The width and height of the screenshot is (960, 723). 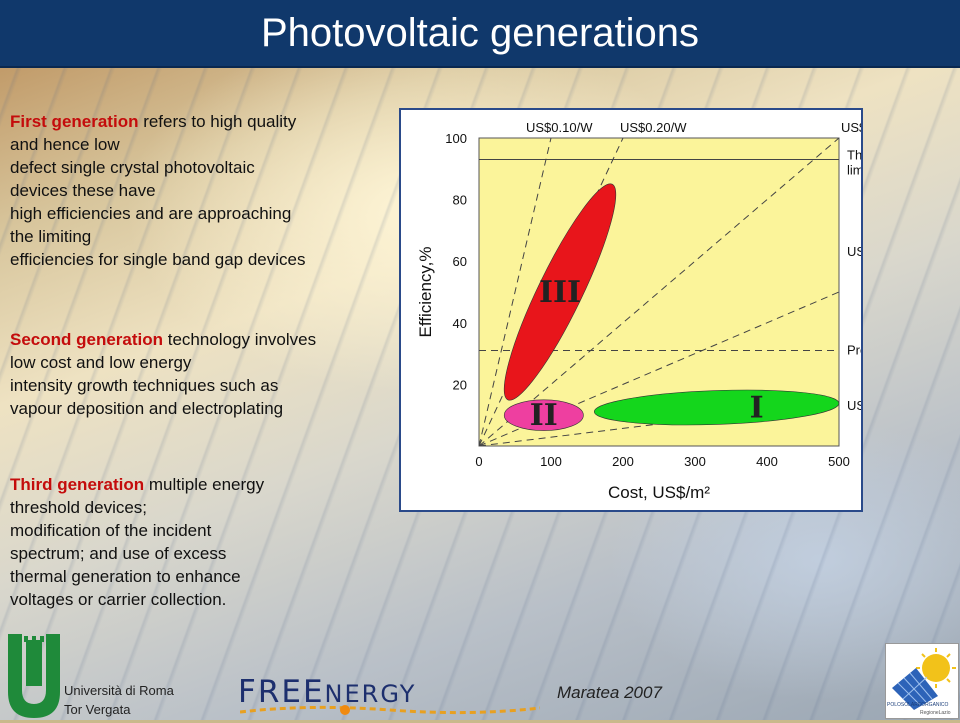 I want to click on highlight-second-generation: Second generation, so click(x=87, y=339).